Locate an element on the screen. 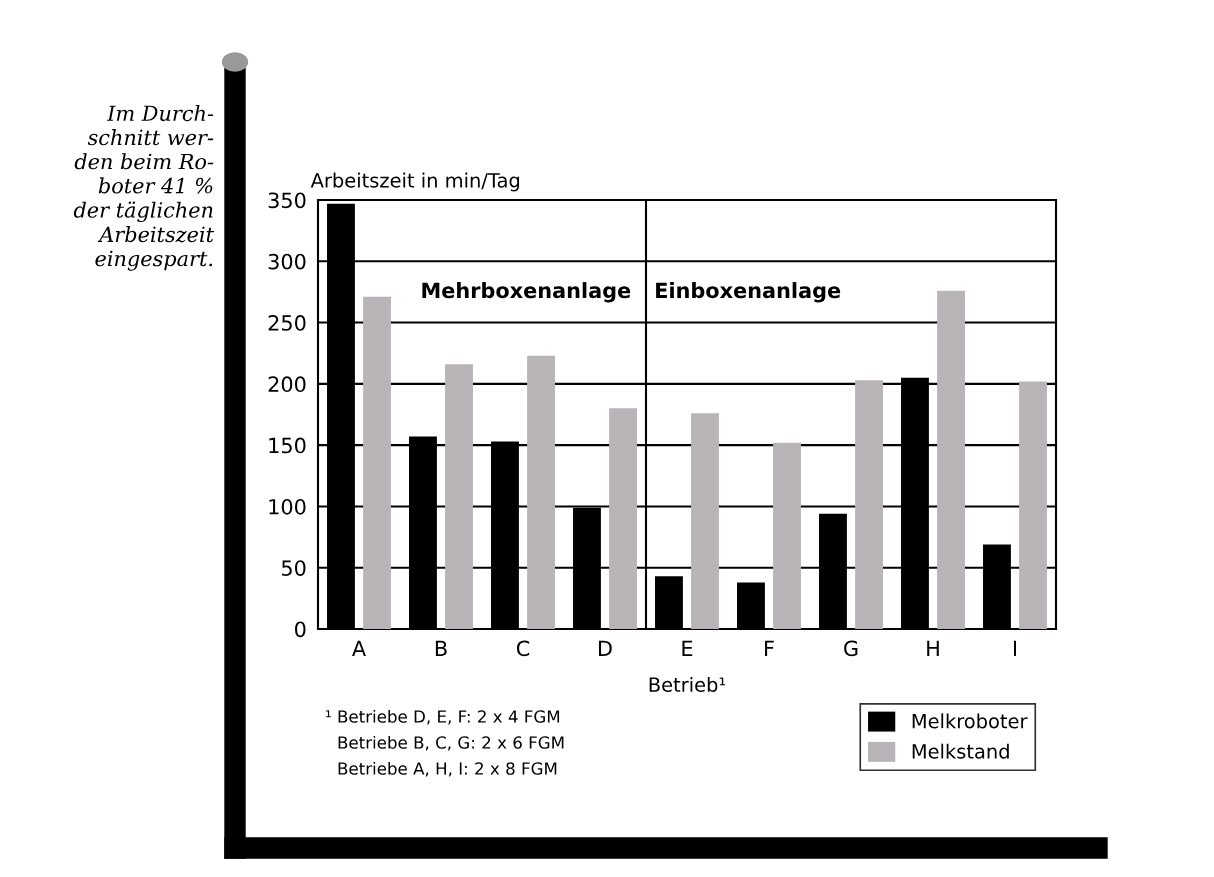  x-tick-label: A is located at coordinates (359, 648).